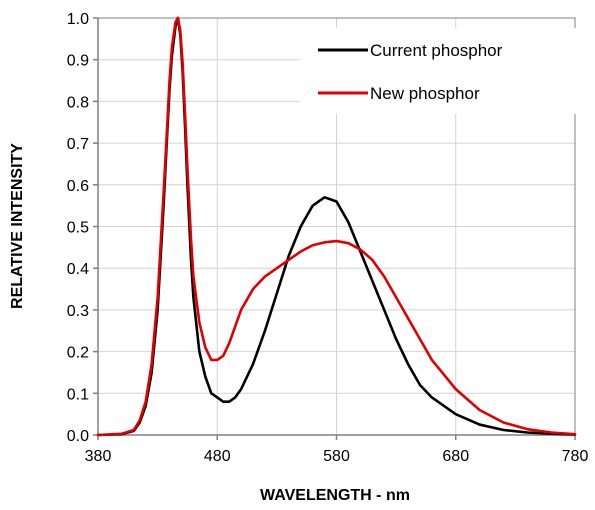 This screenshot has width=595, height=510. I want to click on legend-background, so click(439, 71).